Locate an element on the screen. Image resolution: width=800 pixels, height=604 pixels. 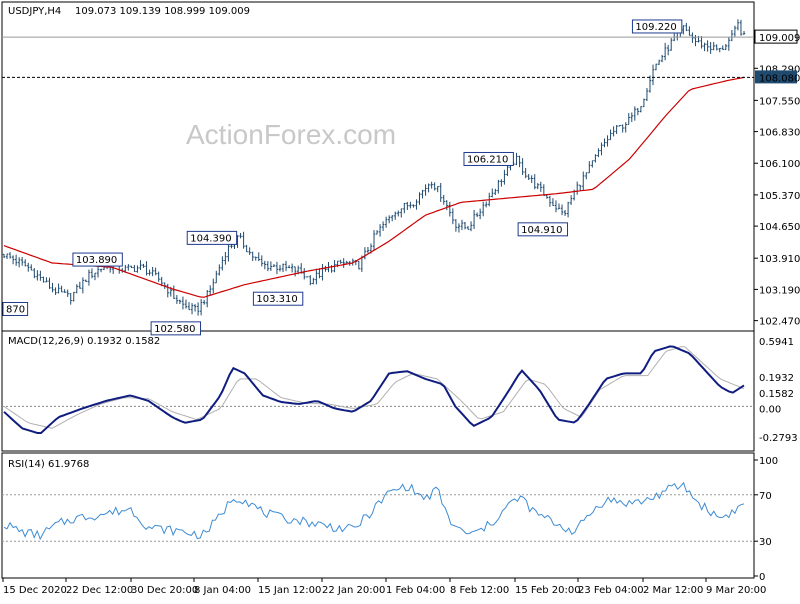
price-tick-label: 106.100 is located at coordinates (779, 164).